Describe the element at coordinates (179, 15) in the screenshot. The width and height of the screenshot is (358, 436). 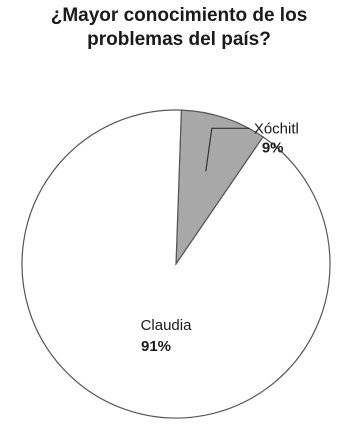
I see `chart-title-line-1: ¿Mayor conocimiento de los` at that location.